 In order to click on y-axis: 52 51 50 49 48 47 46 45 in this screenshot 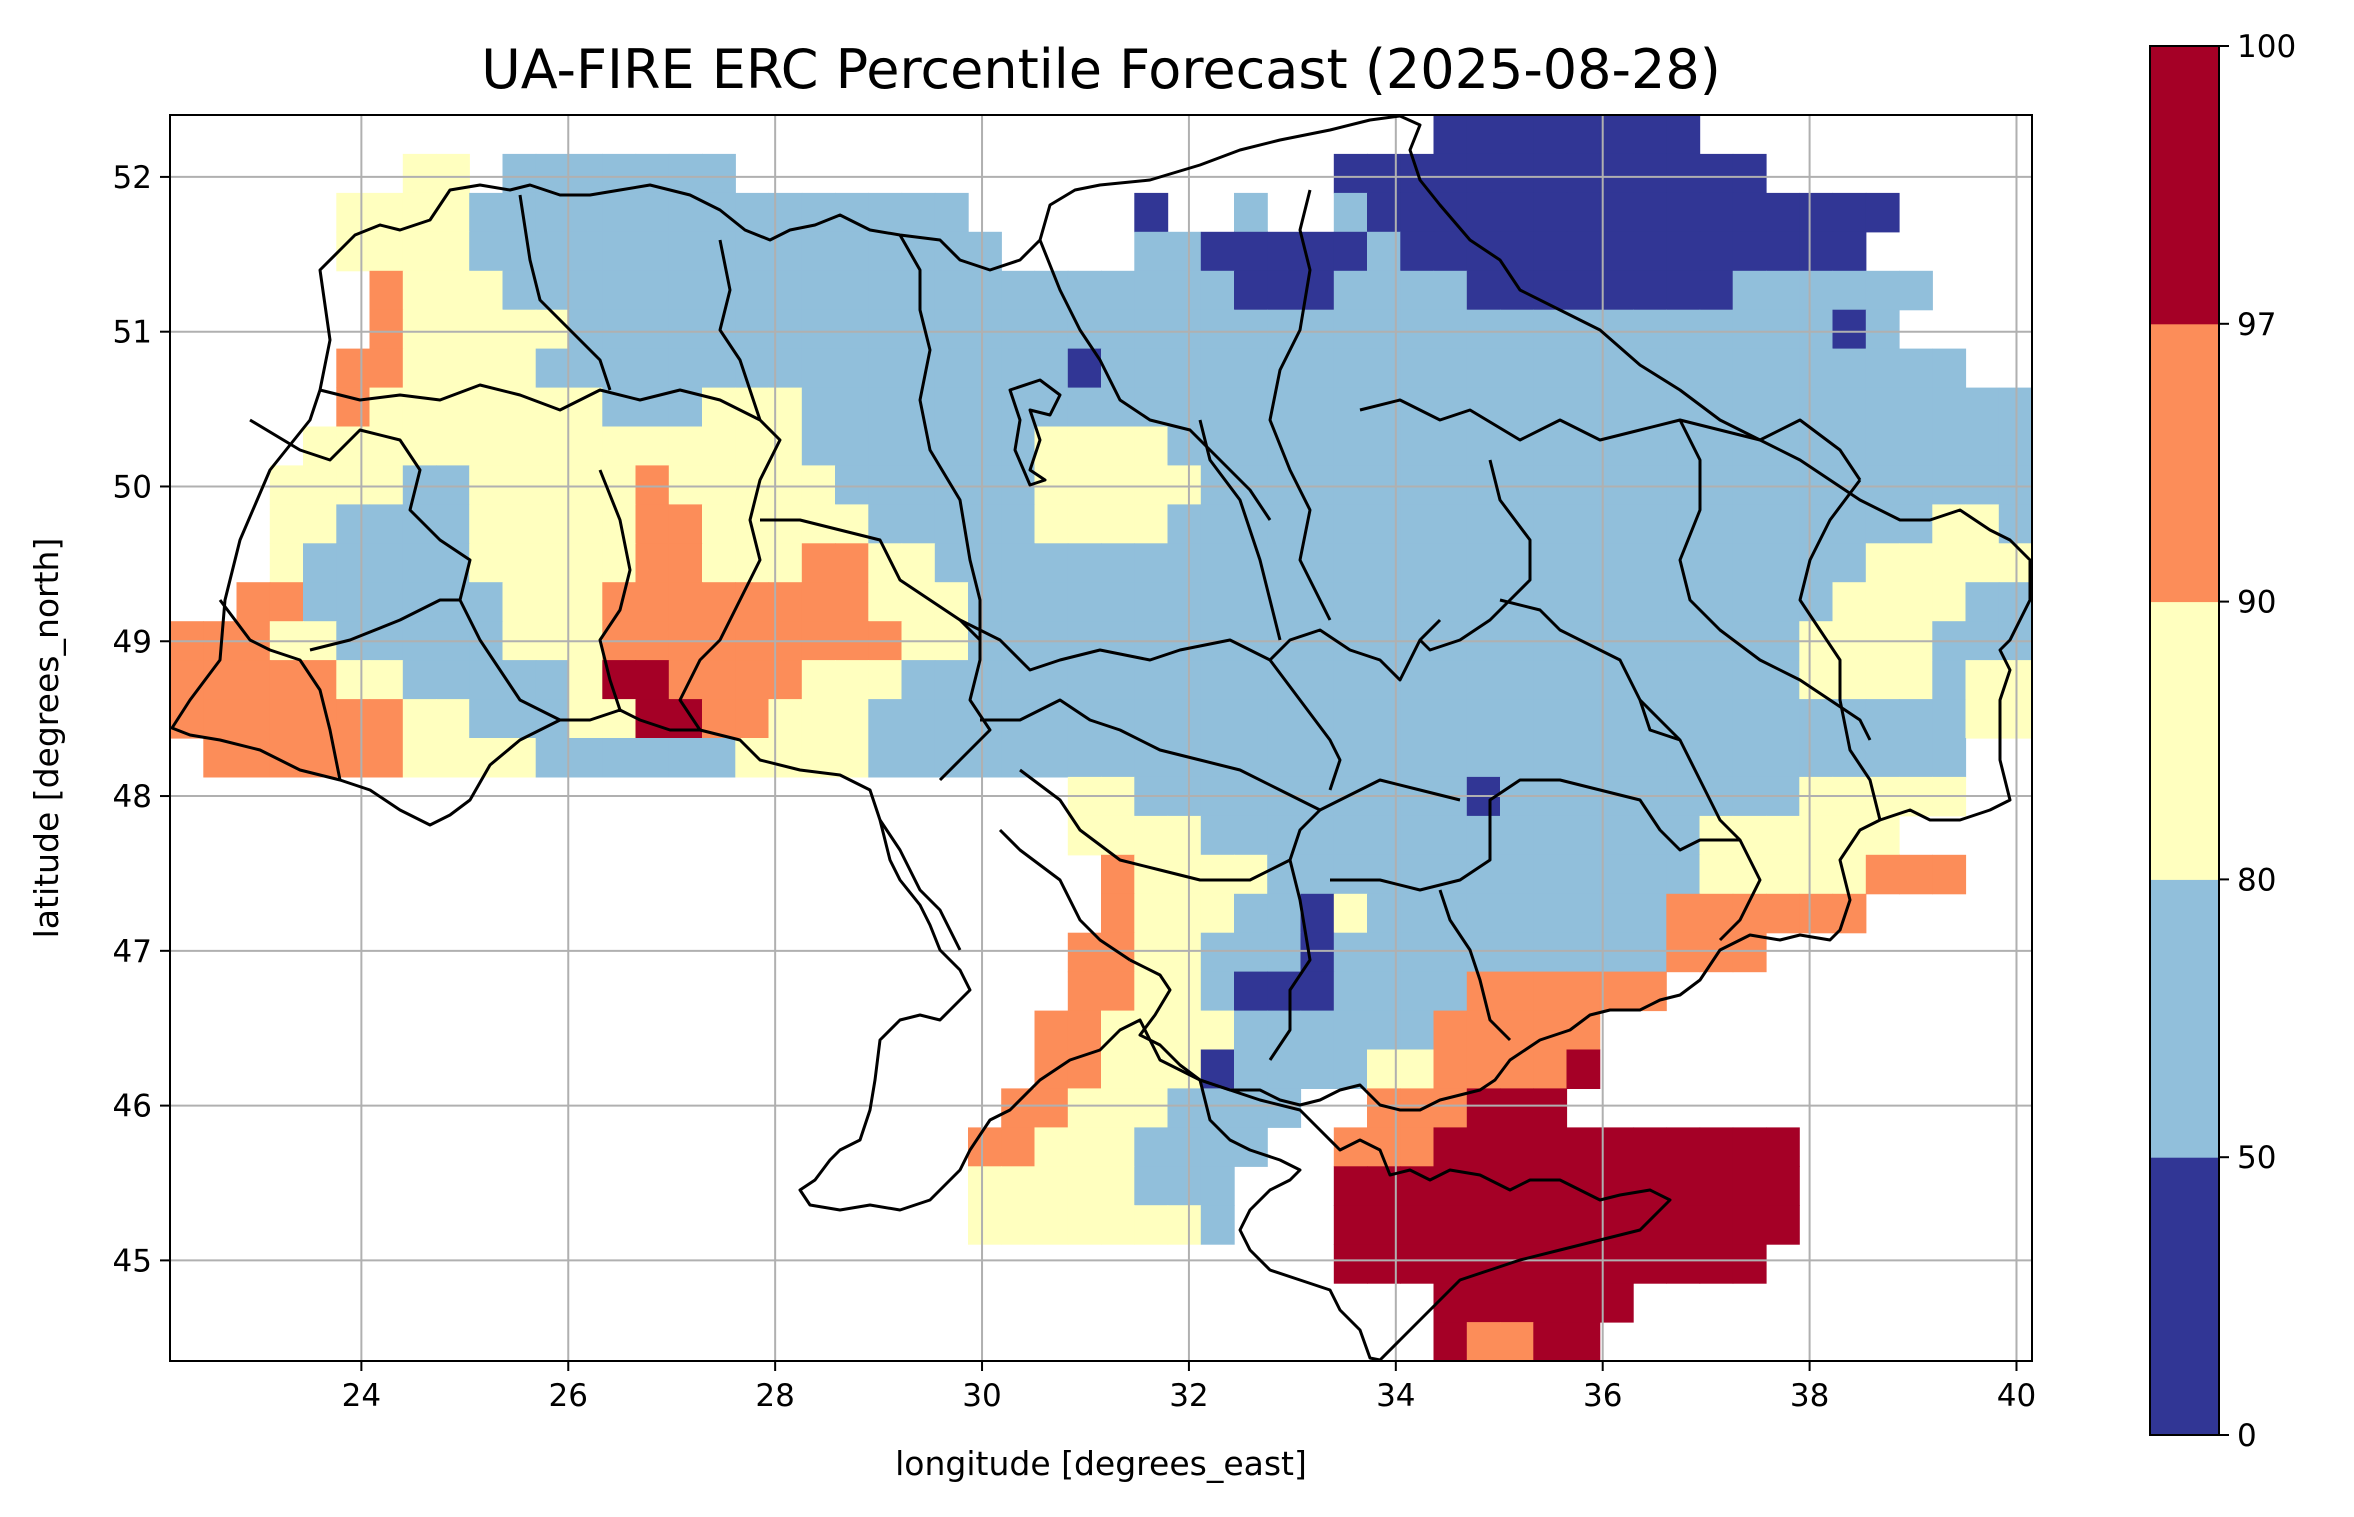, I will do `click(141, 719)`.